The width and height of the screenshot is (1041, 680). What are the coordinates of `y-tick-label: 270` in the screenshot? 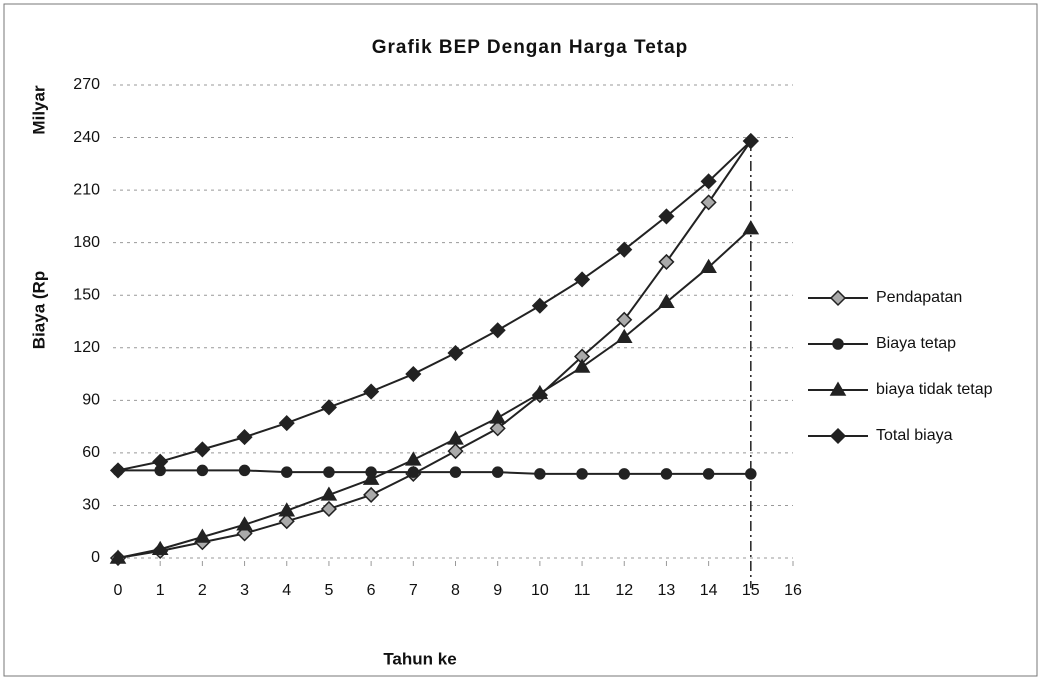 It's located at (86, 84).